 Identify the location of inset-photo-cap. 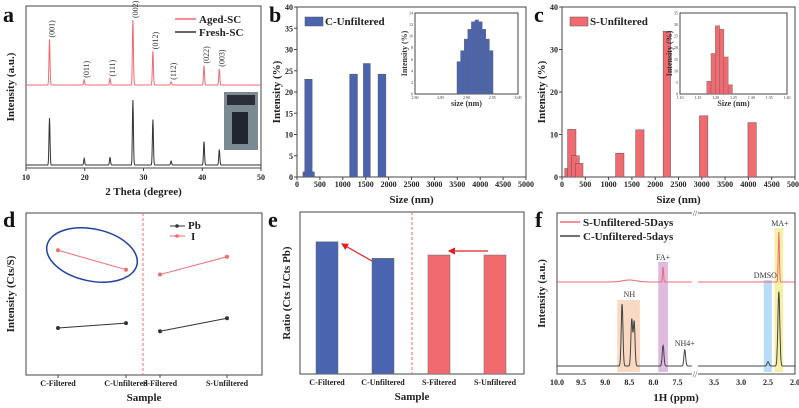
(241, 100).